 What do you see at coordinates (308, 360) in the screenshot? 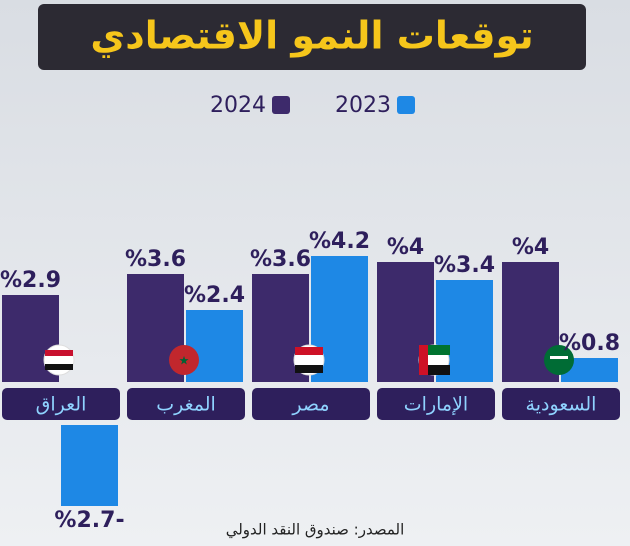
I see `flags: ★` at bounding box center [308, 360].